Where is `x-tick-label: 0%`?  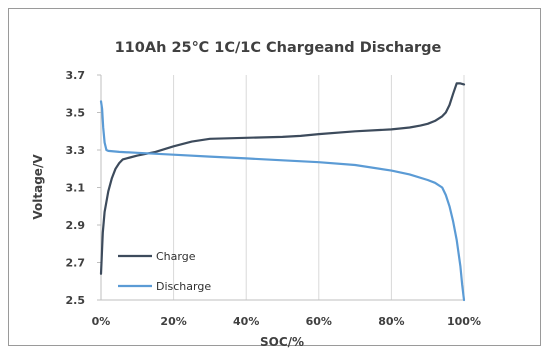 x-tick-label: 0% is located at coordinates (101, 321).